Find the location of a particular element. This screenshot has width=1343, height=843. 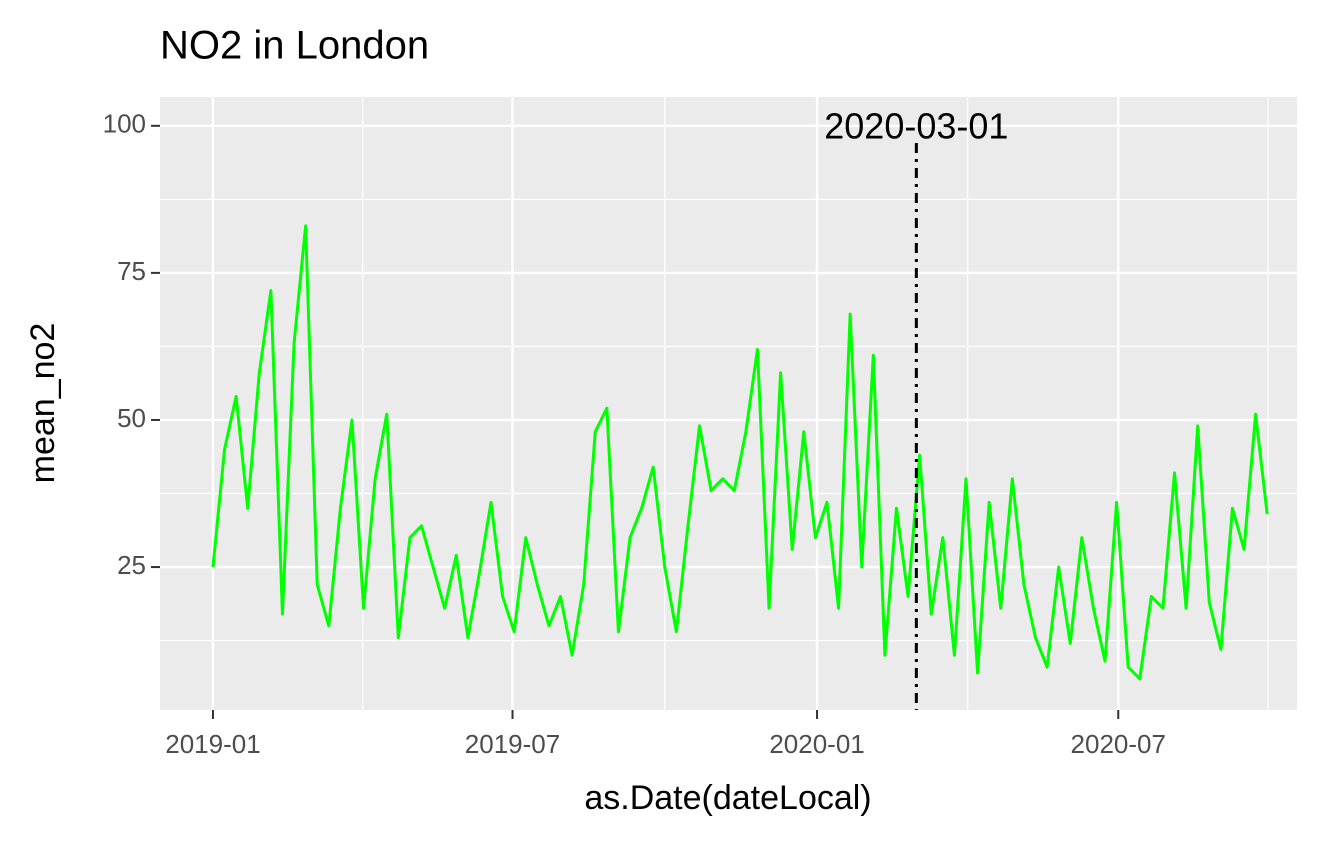

y-tick-label: 75 is located at coordinates (131, 271).